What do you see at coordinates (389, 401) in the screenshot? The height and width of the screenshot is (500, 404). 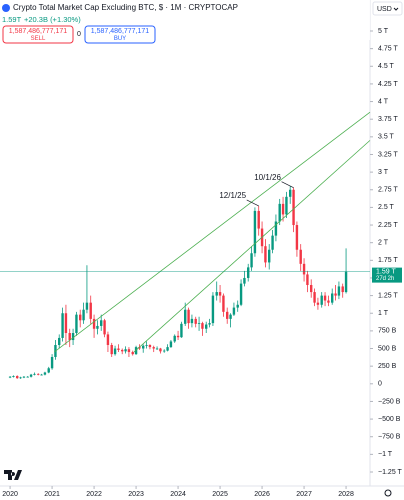 I see `y-tick-label: −250 B` at bounding box center [389, 401].